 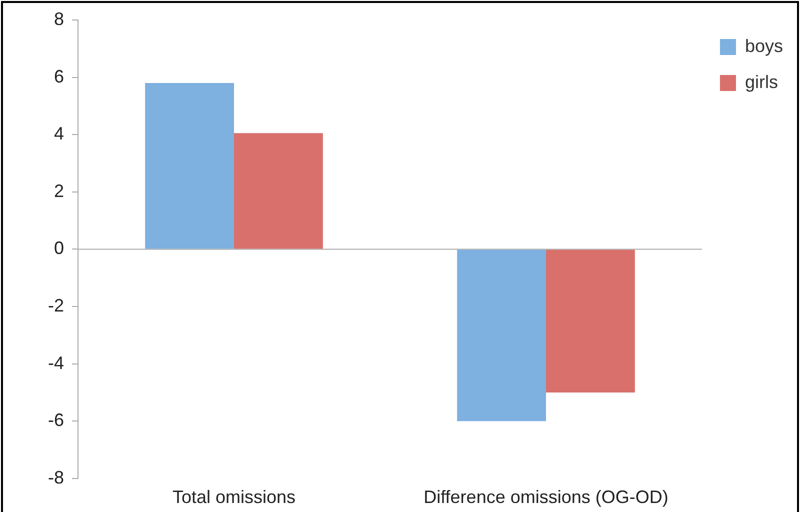 What do you see at coordinates (546, 497) in the screenshot?
I see `x-tick-label: Difference omissions (OG-OD)` at bounding box center [546, 497].